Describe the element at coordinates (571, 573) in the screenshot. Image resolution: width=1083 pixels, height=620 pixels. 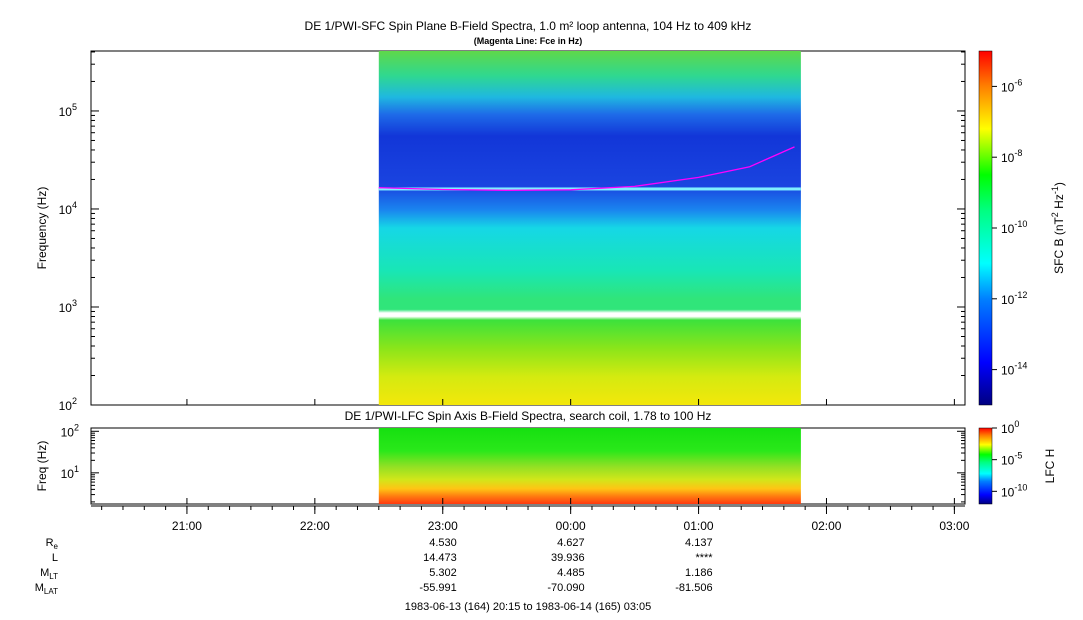
I see `ephemeris-value: 4.485` at that location.